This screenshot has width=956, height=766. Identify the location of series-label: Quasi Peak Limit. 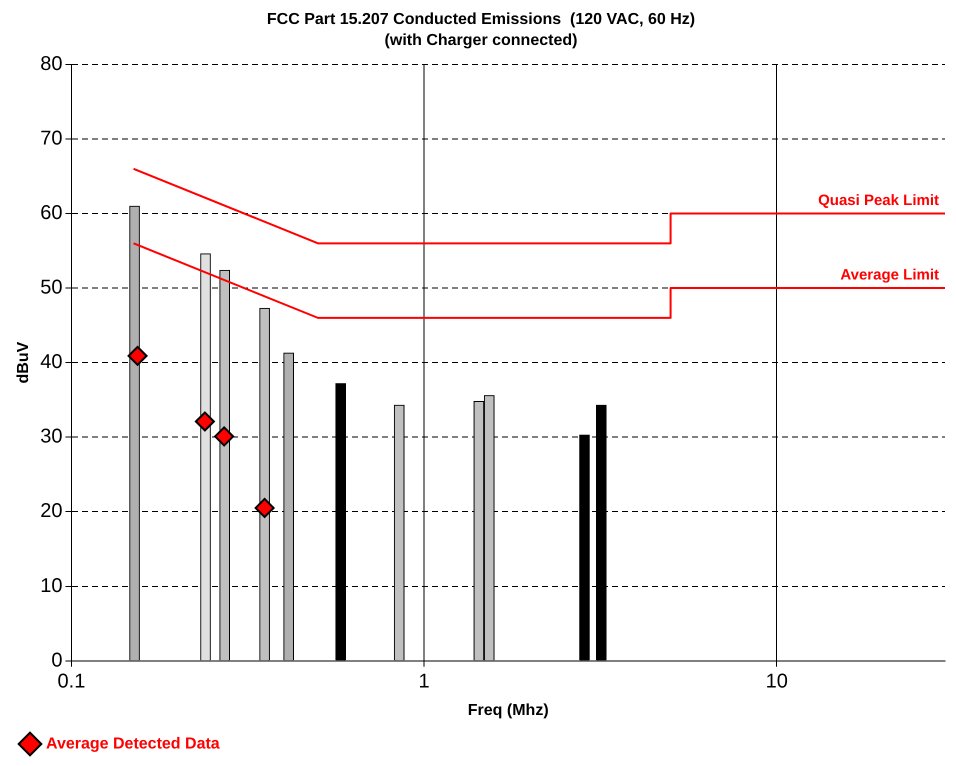
(878, 201).